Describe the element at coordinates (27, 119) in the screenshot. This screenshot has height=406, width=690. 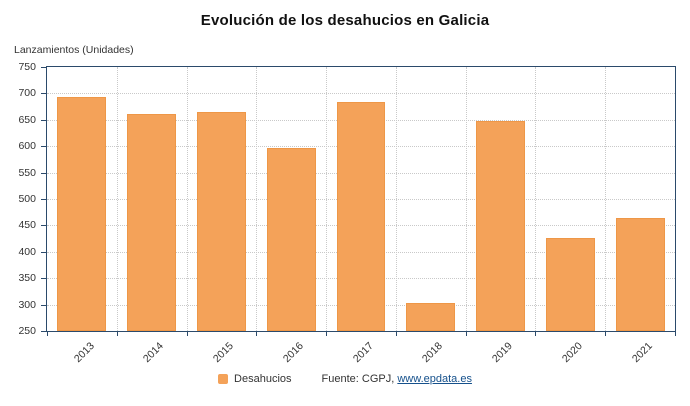
I see `y-tick-label: 650` at that location.